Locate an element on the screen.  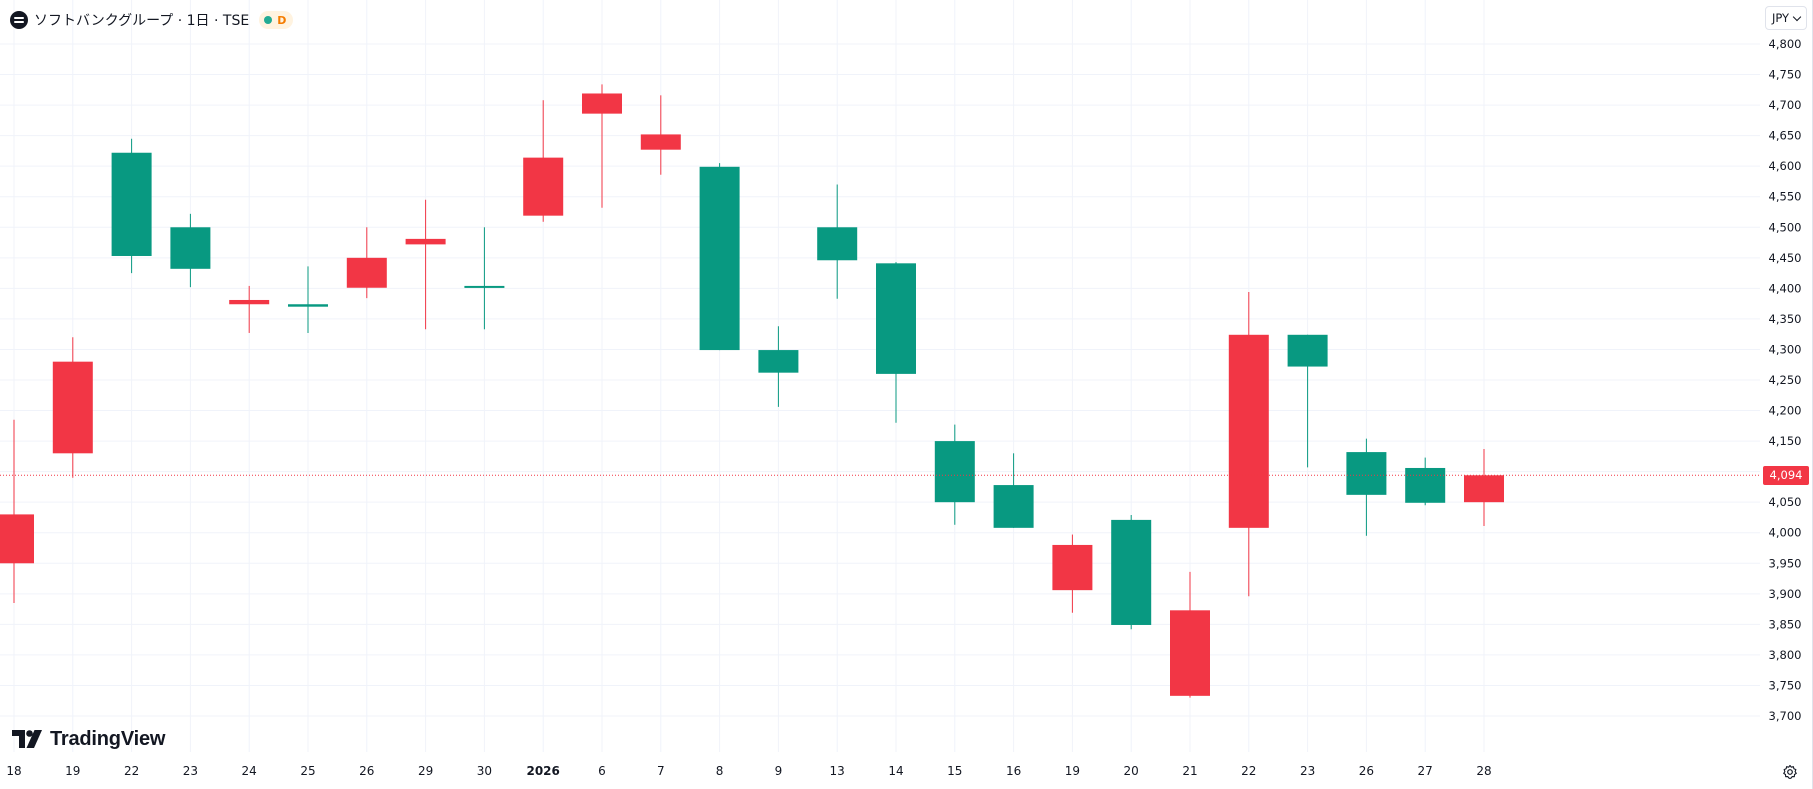
time-tick-label: 15 is located at coordinates (954, 771).